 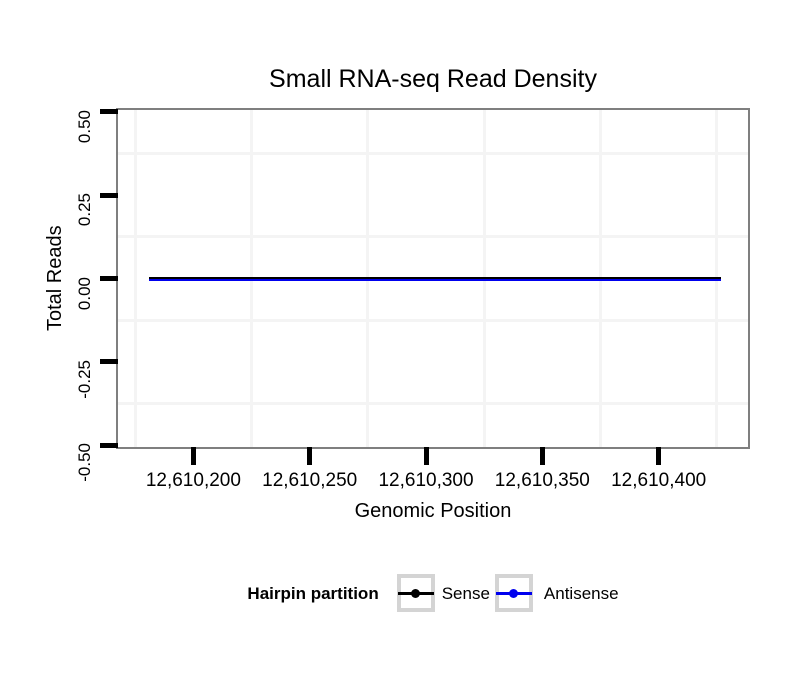 I want to click on x-tick-label: 12,610,200, so click(x=193, y=480).